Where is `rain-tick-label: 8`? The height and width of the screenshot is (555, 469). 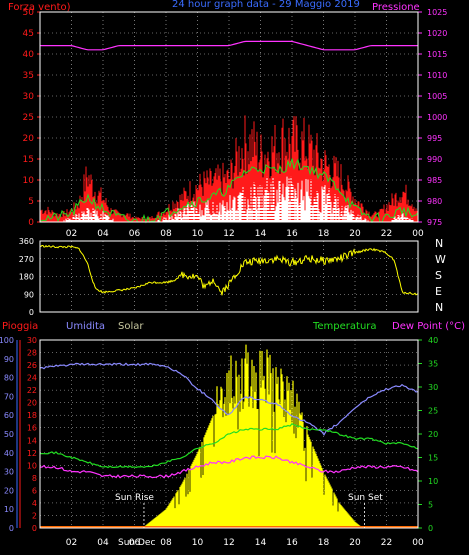 rain-tick-label: 8 is located at coordinates (34, 478).